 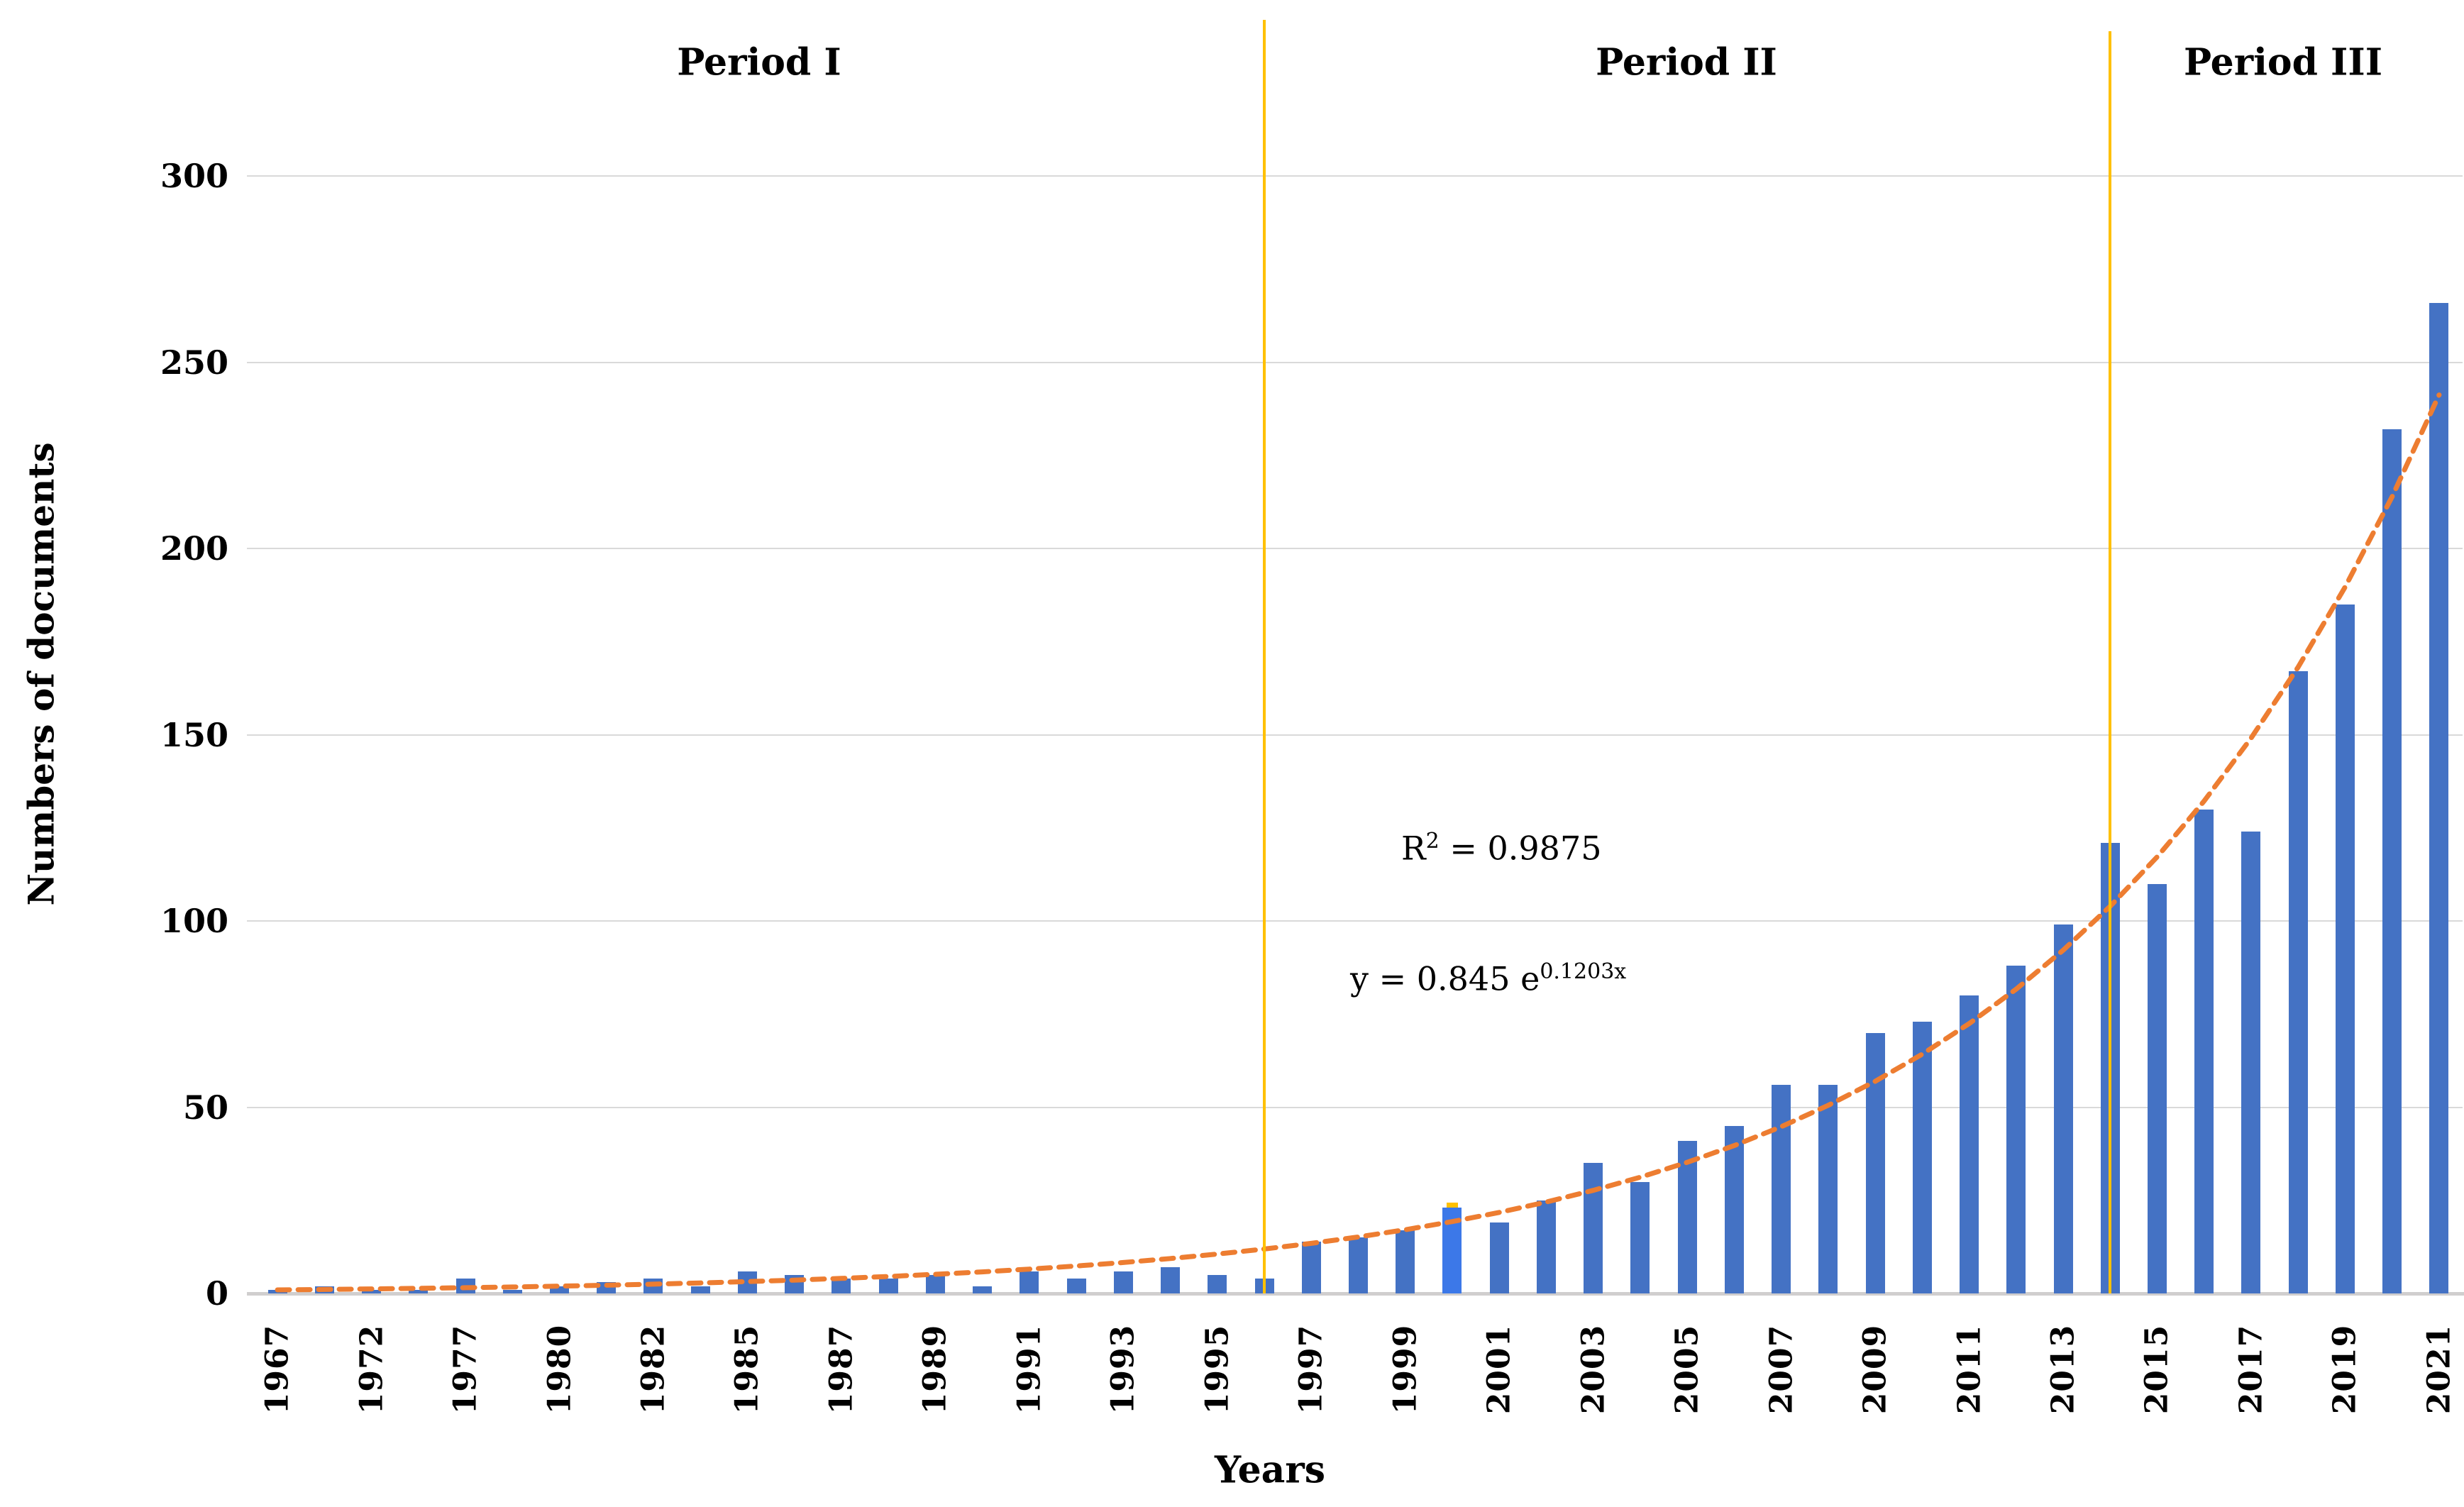 What do you see at coordinates (1358, 1265) in the screenshot?
I see `bar-1998` at bounding box center [1358, 1265].